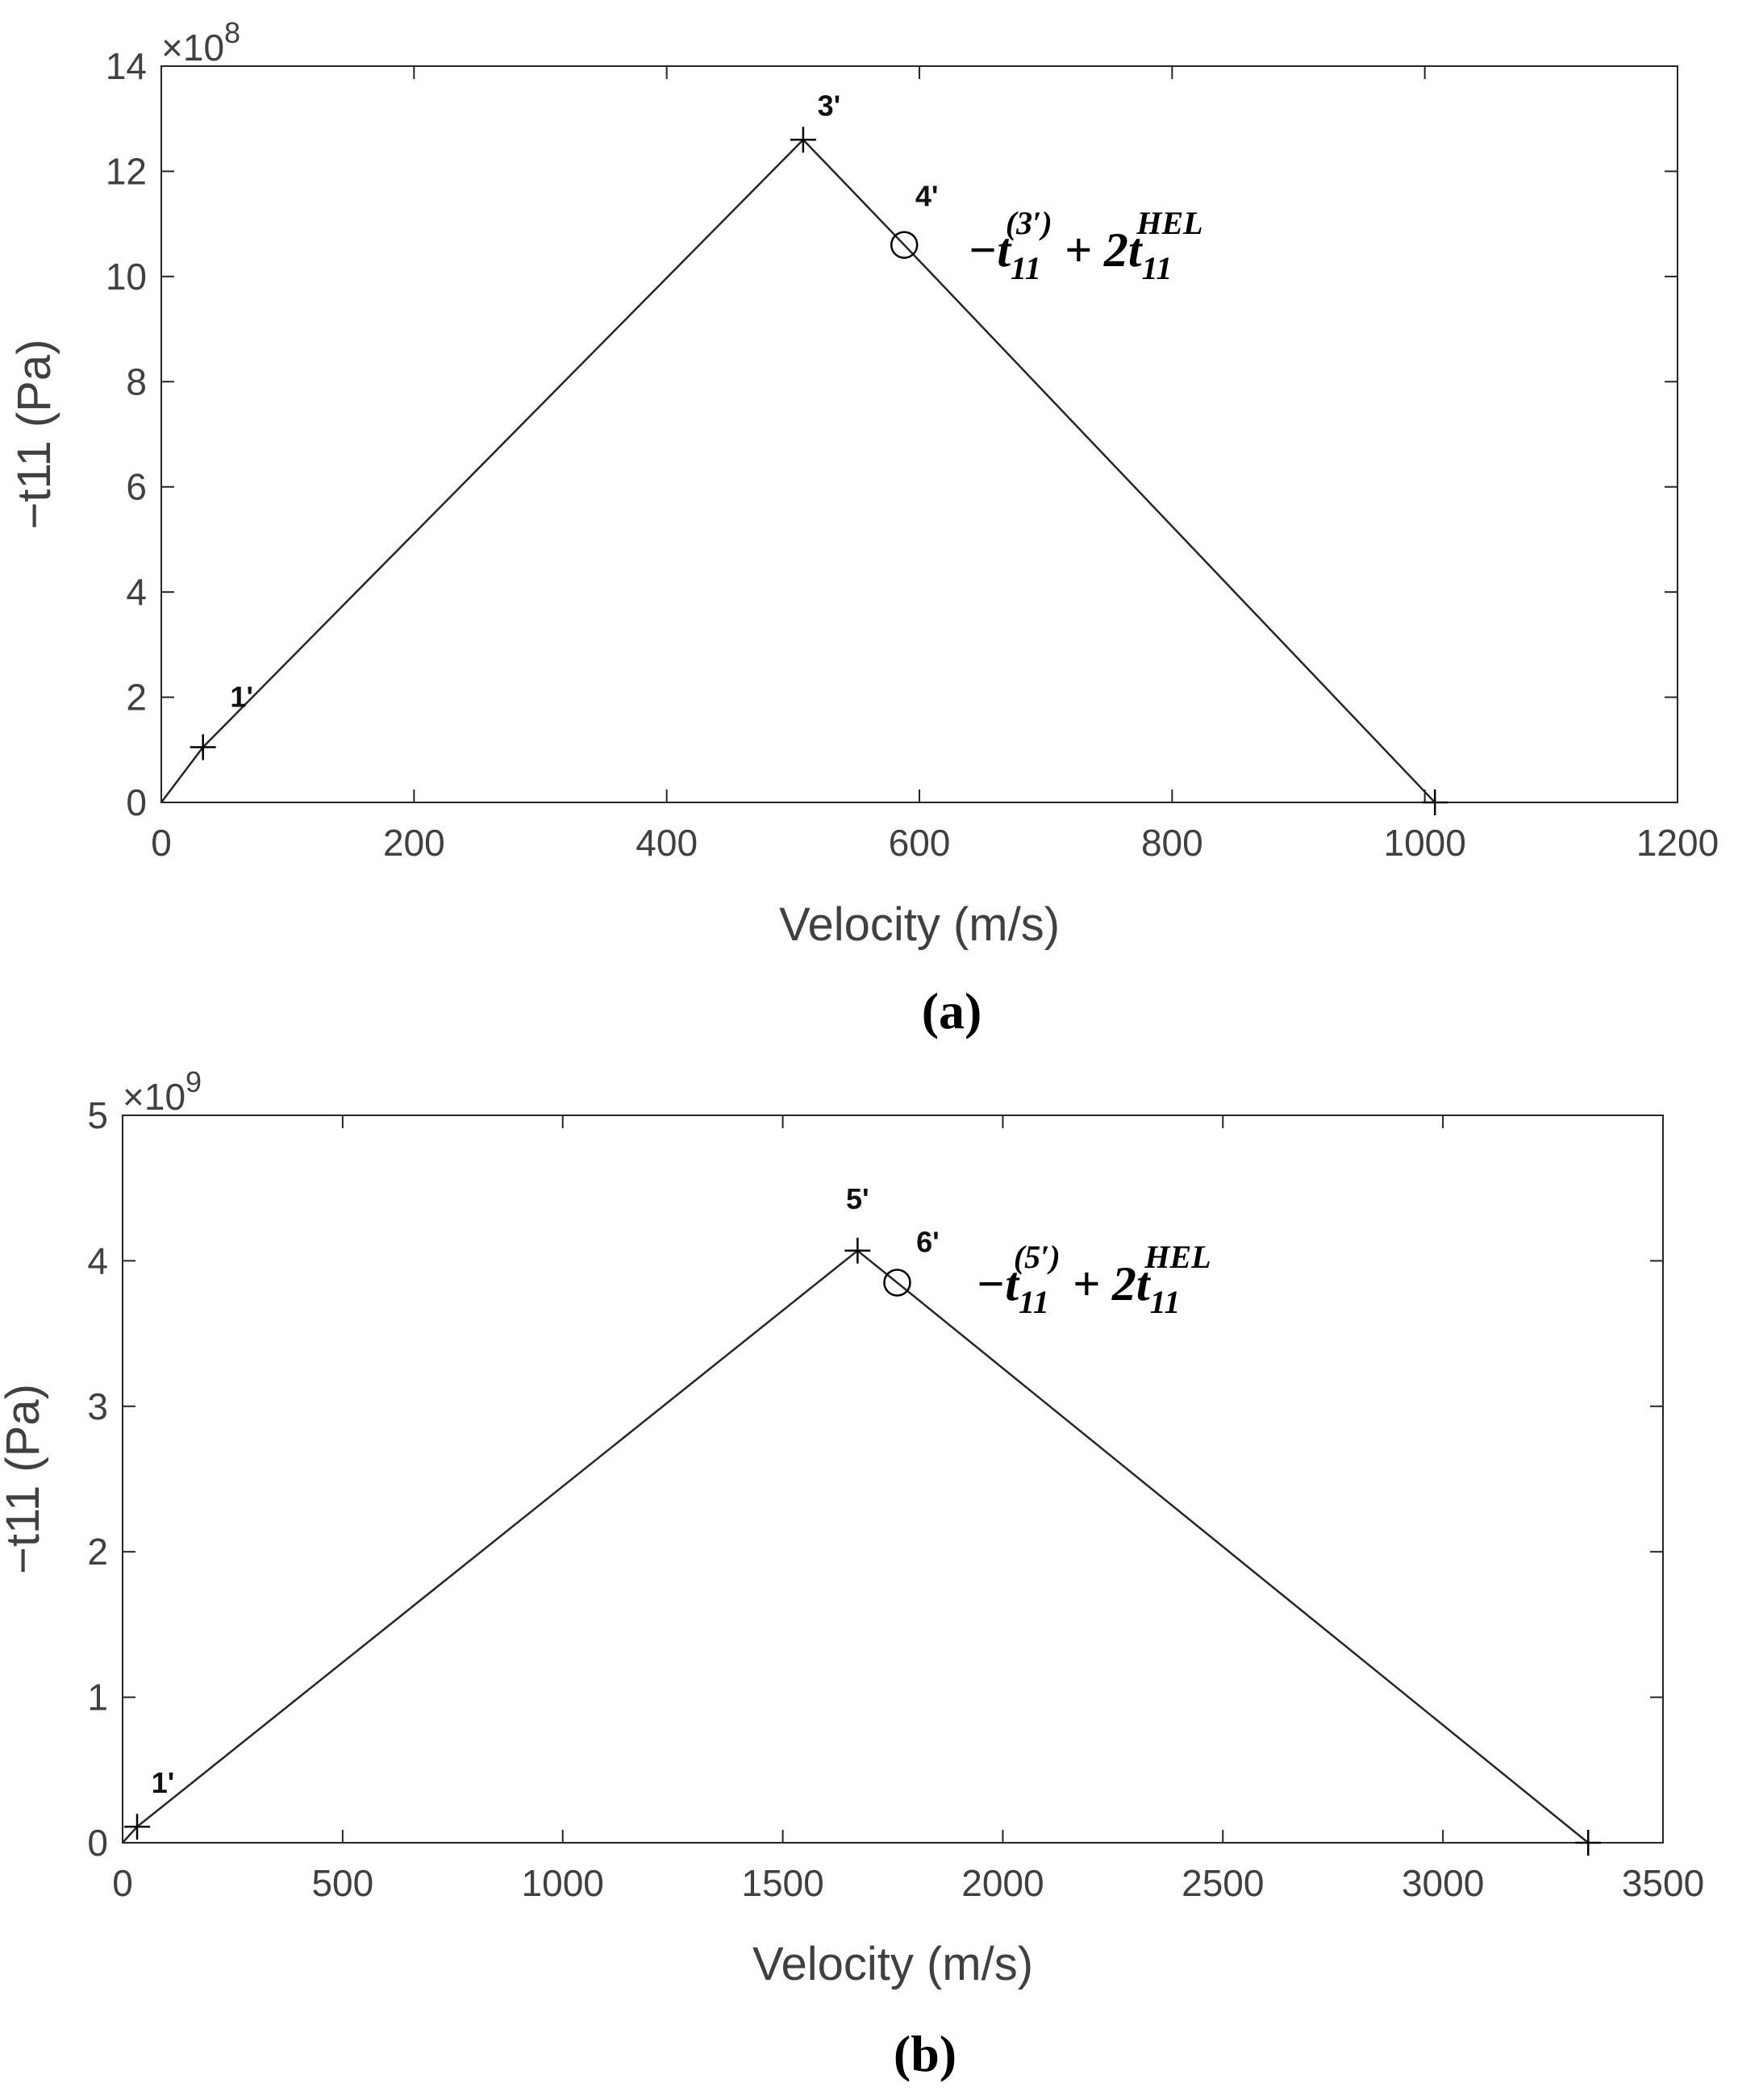 This screenshot has height=2100, width=1738. Describe the element at coordinates (127, 277) in the screenshot. I see `y-tick-label: 10` at that location.